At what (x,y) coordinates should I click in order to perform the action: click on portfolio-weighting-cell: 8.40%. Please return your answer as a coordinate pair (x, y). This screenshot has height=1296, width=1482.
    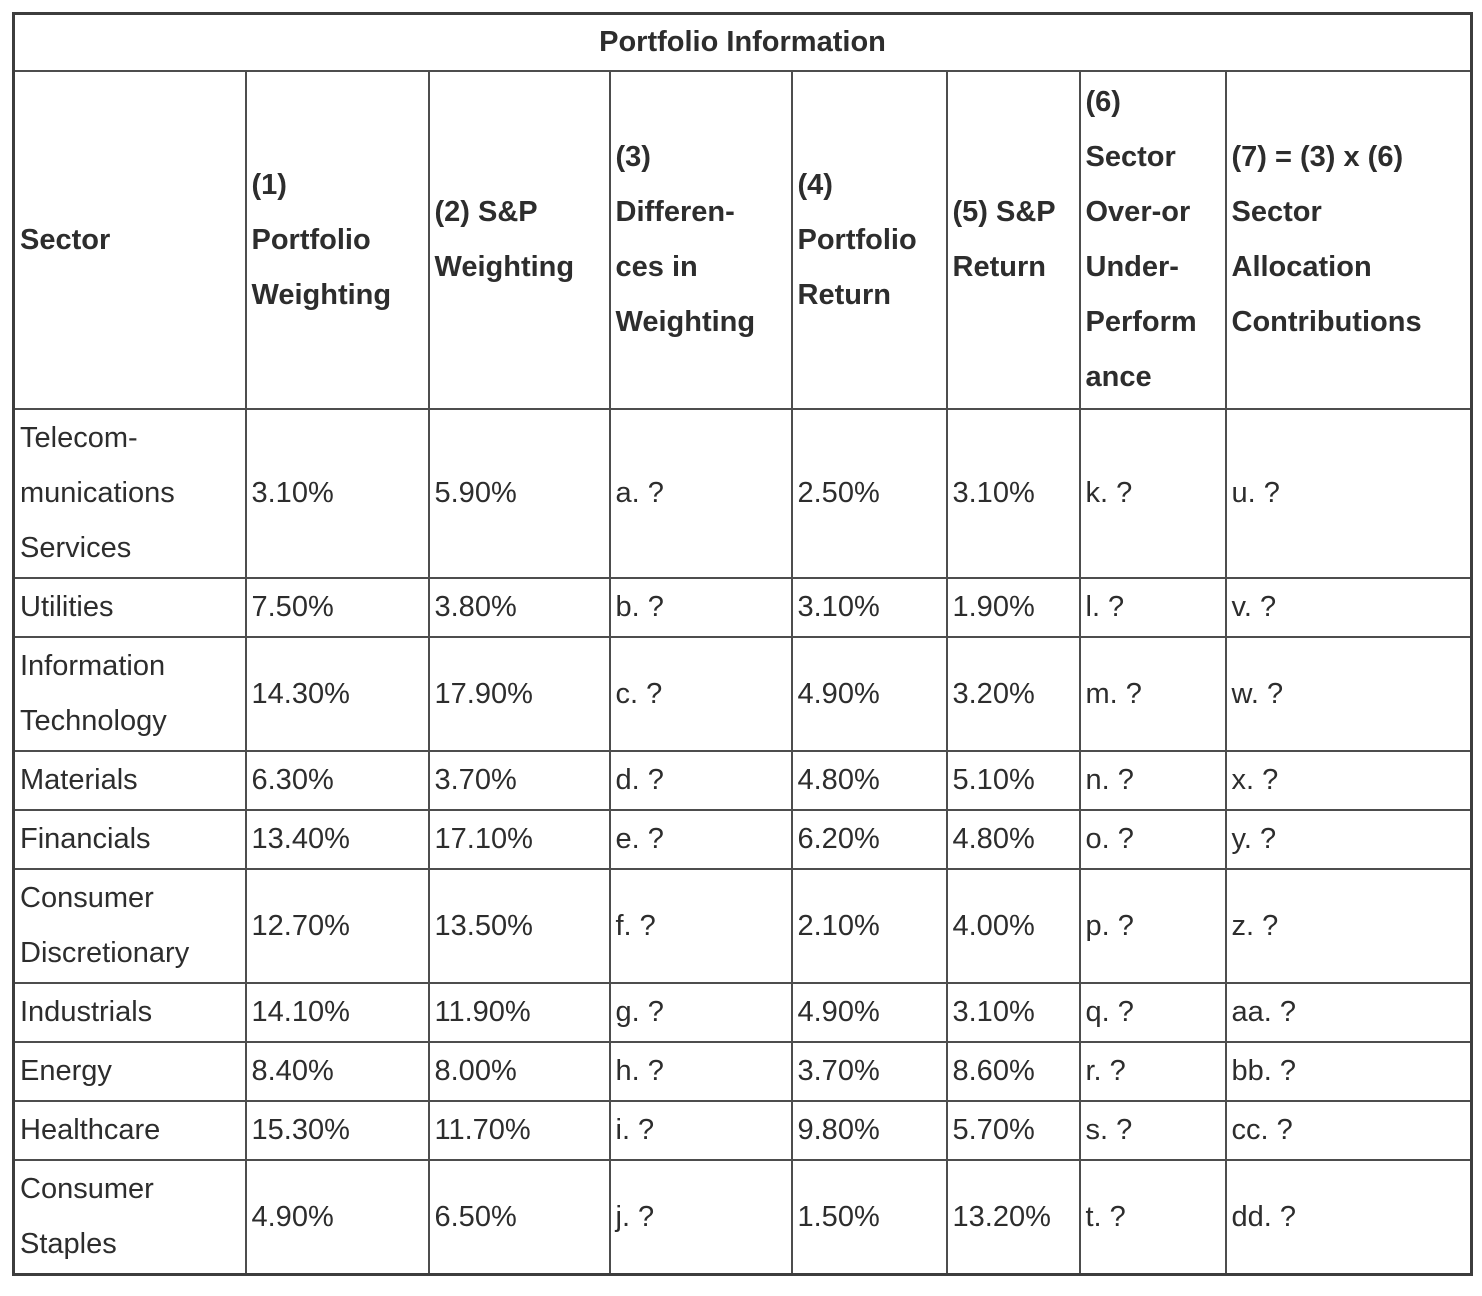
    Looking at the image, I should click on (337, 1071).